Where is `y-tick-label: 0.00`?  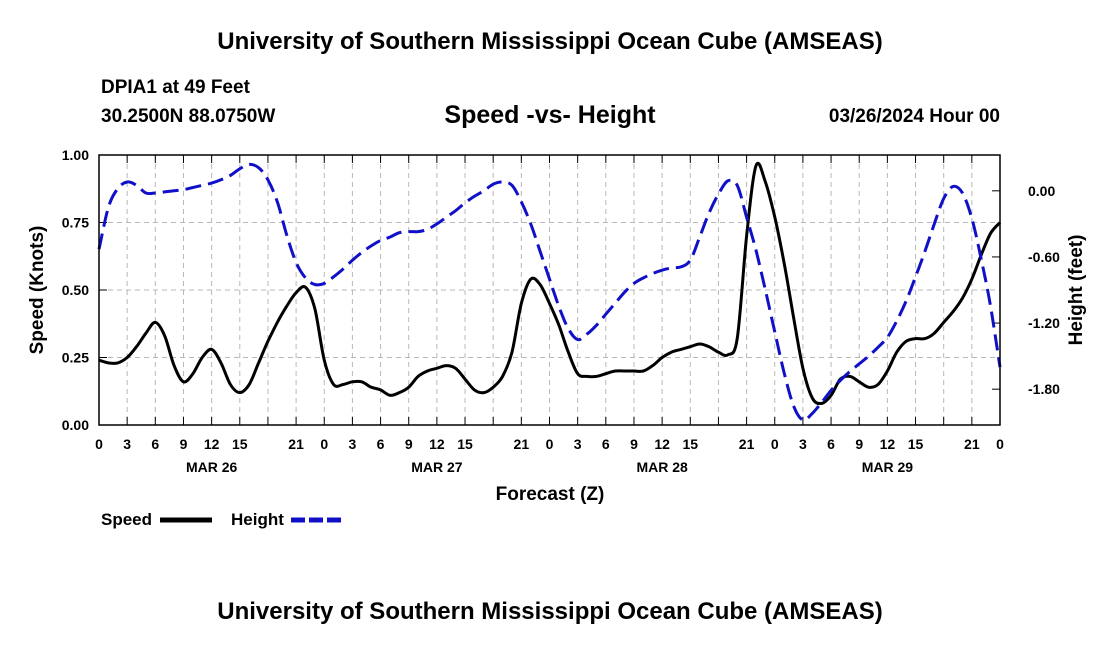 y-tick-label: 0.00 is located at coordinates (75, 425).